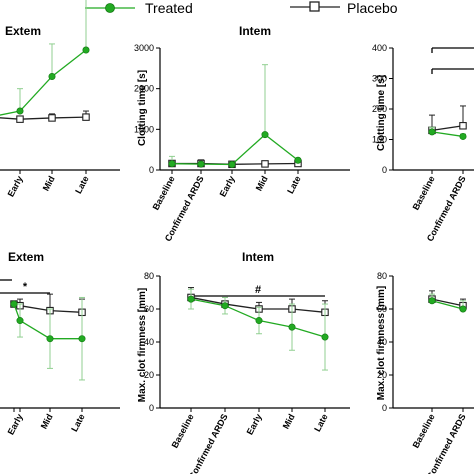 The image size is (474, 474). I want to click on legend-marker-treated, so click(110, 8).